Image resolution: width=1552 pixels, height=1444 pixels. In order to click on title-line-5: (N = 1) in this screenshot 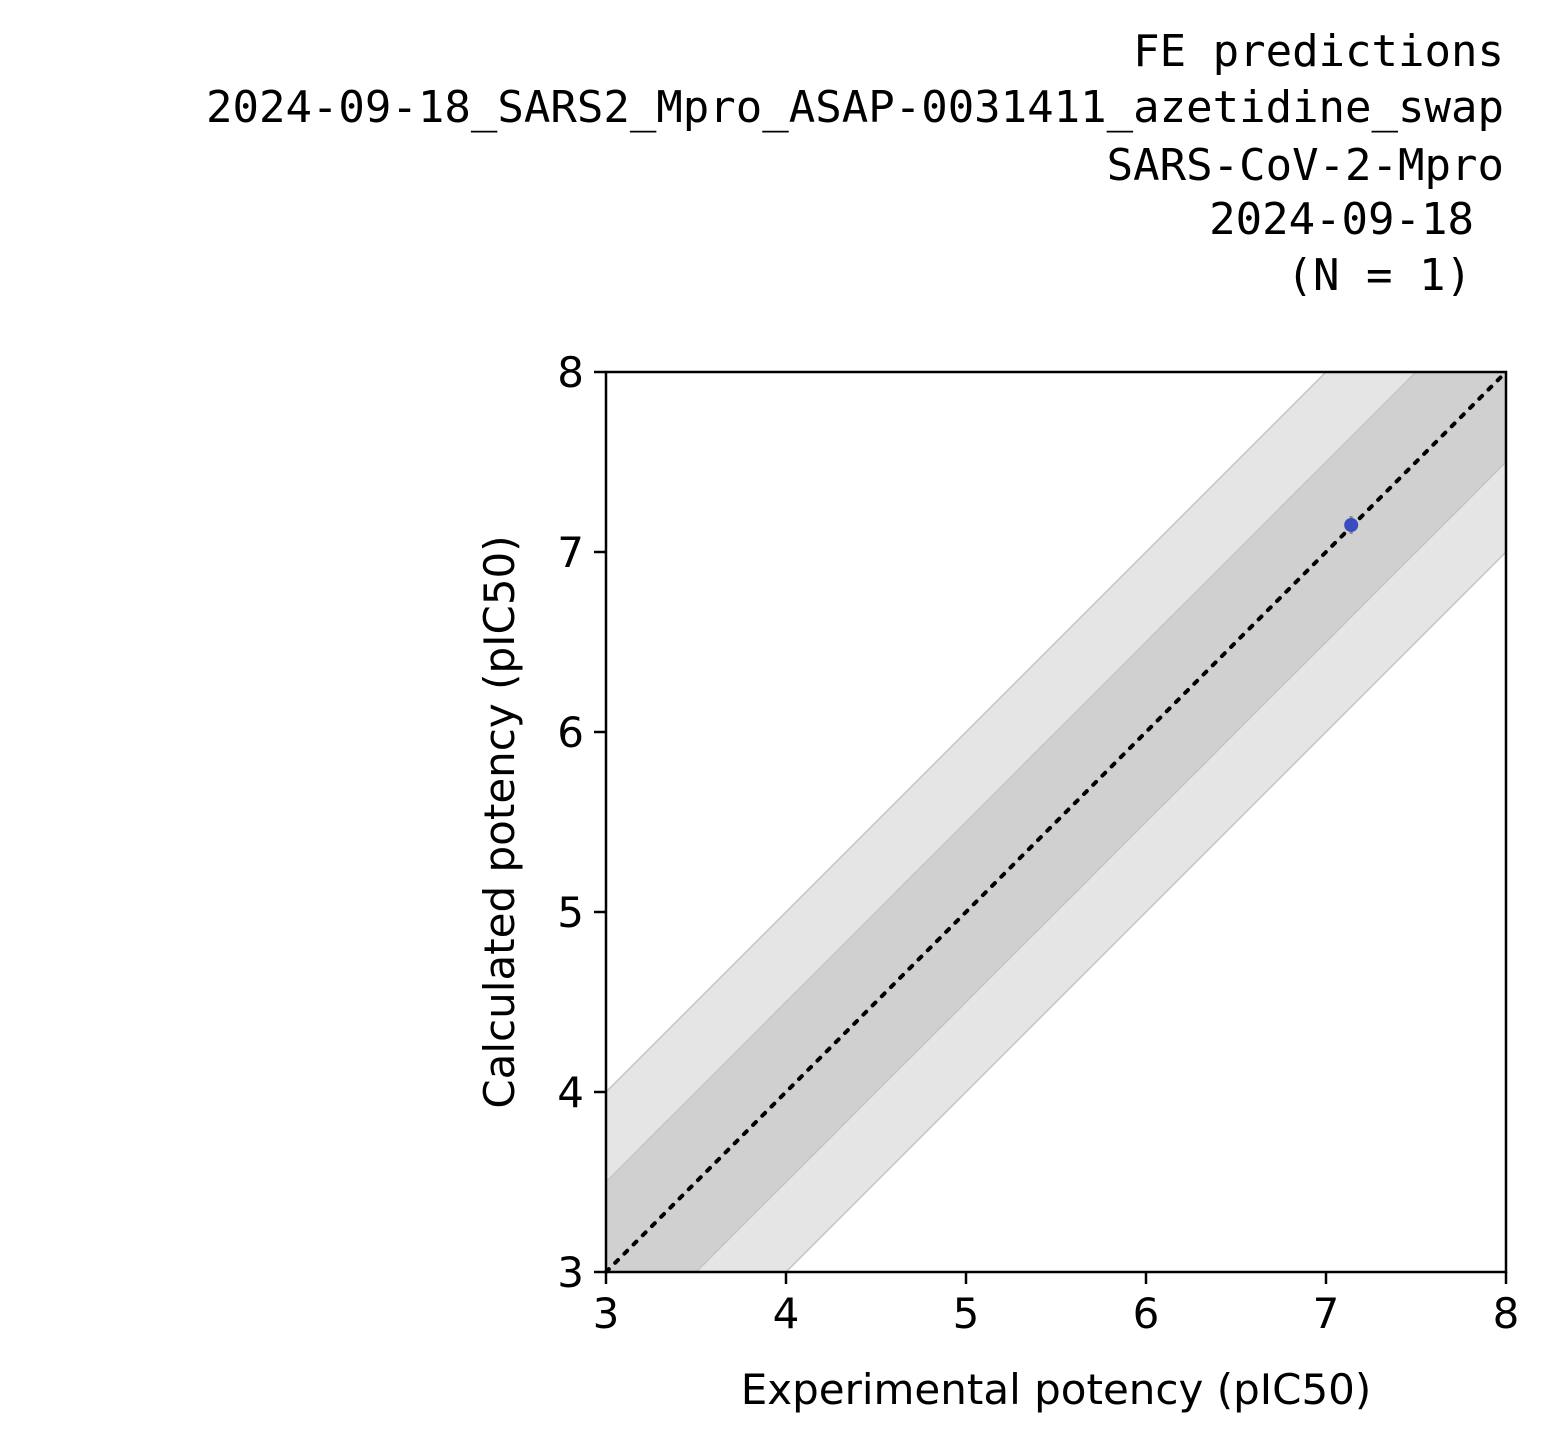, I will do `click(1379, 275)`.